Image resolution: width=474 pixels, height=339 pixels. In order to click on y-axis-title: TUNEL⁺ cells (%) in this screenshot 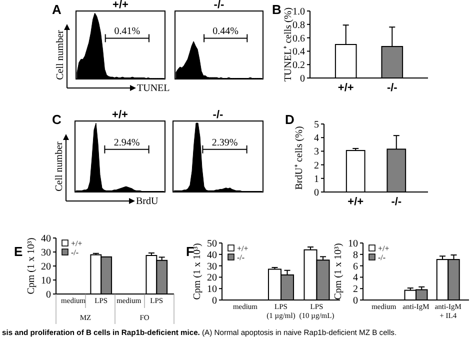, I will do `click(288, 44)`.